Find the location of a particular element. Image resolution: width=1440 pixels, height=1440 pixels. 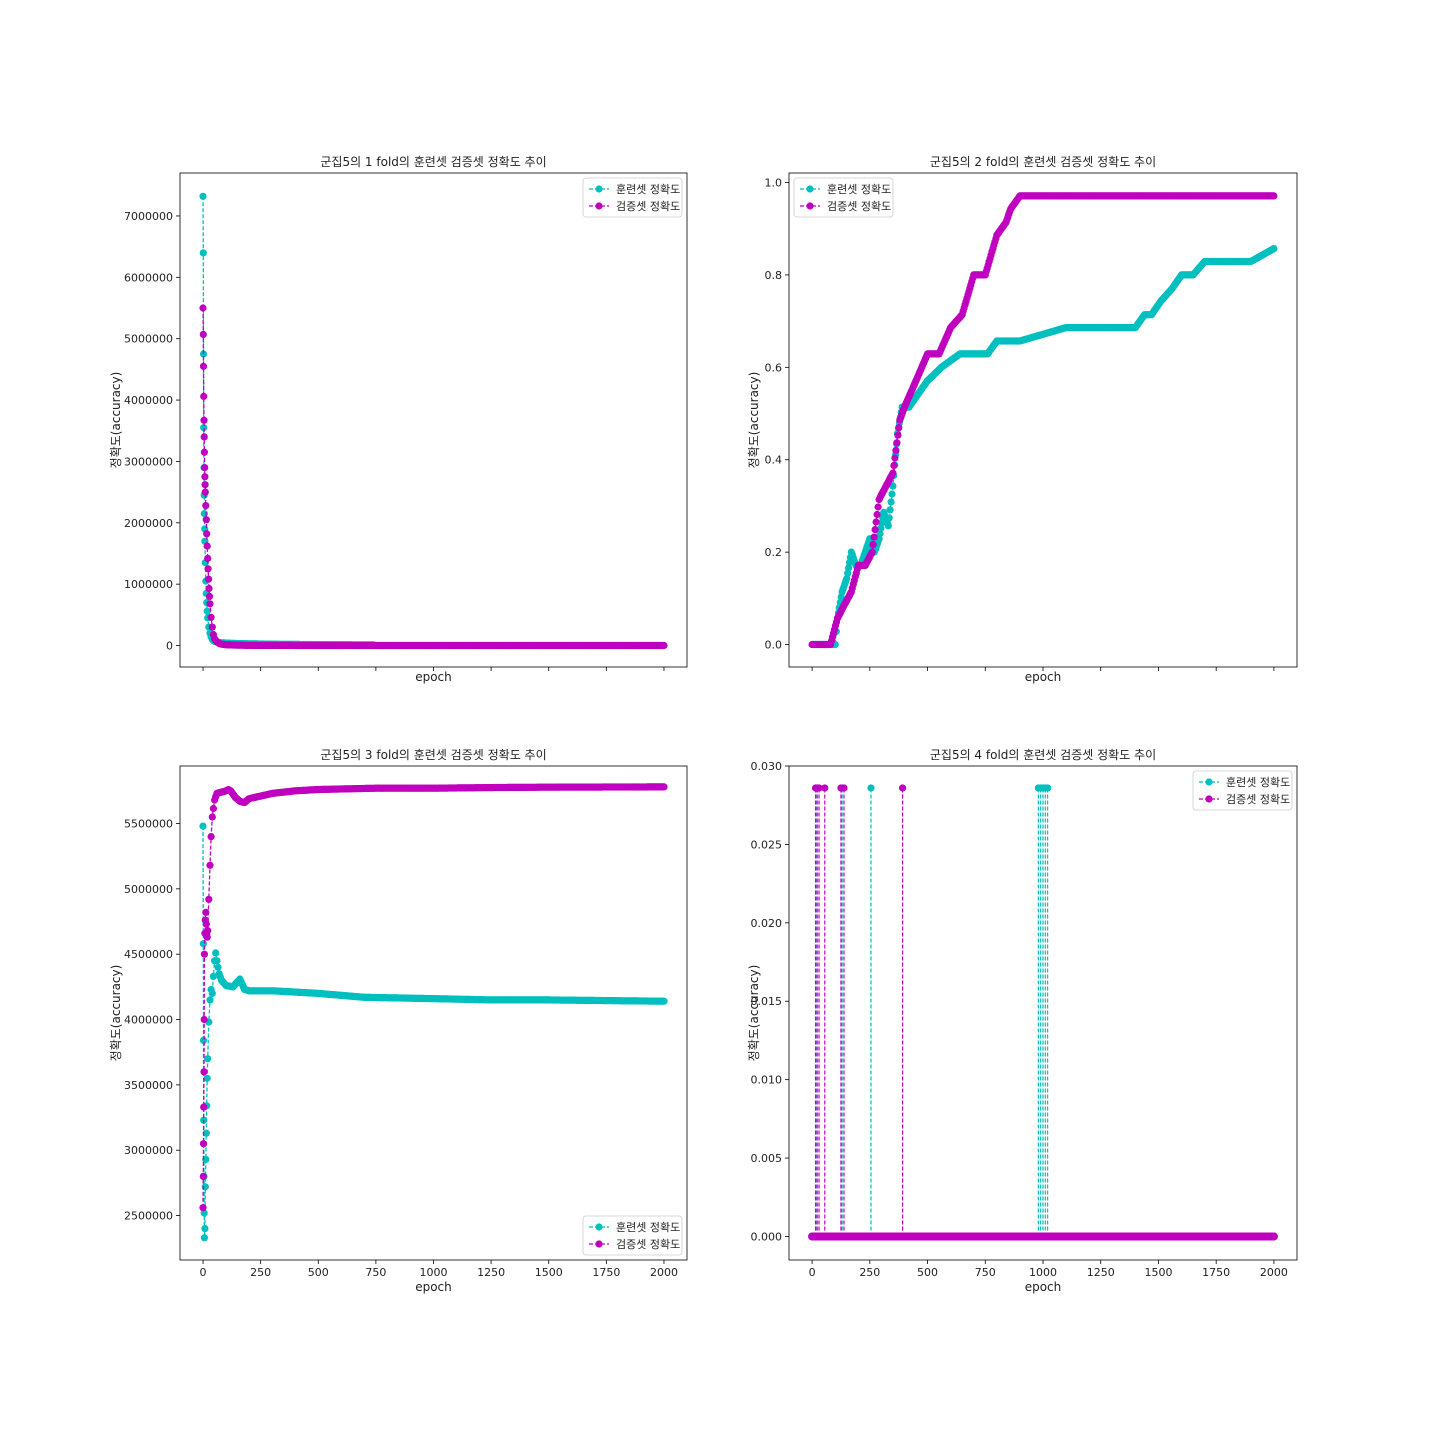

y-tick-label: 0.000 is located at coordinates (767, 1236).